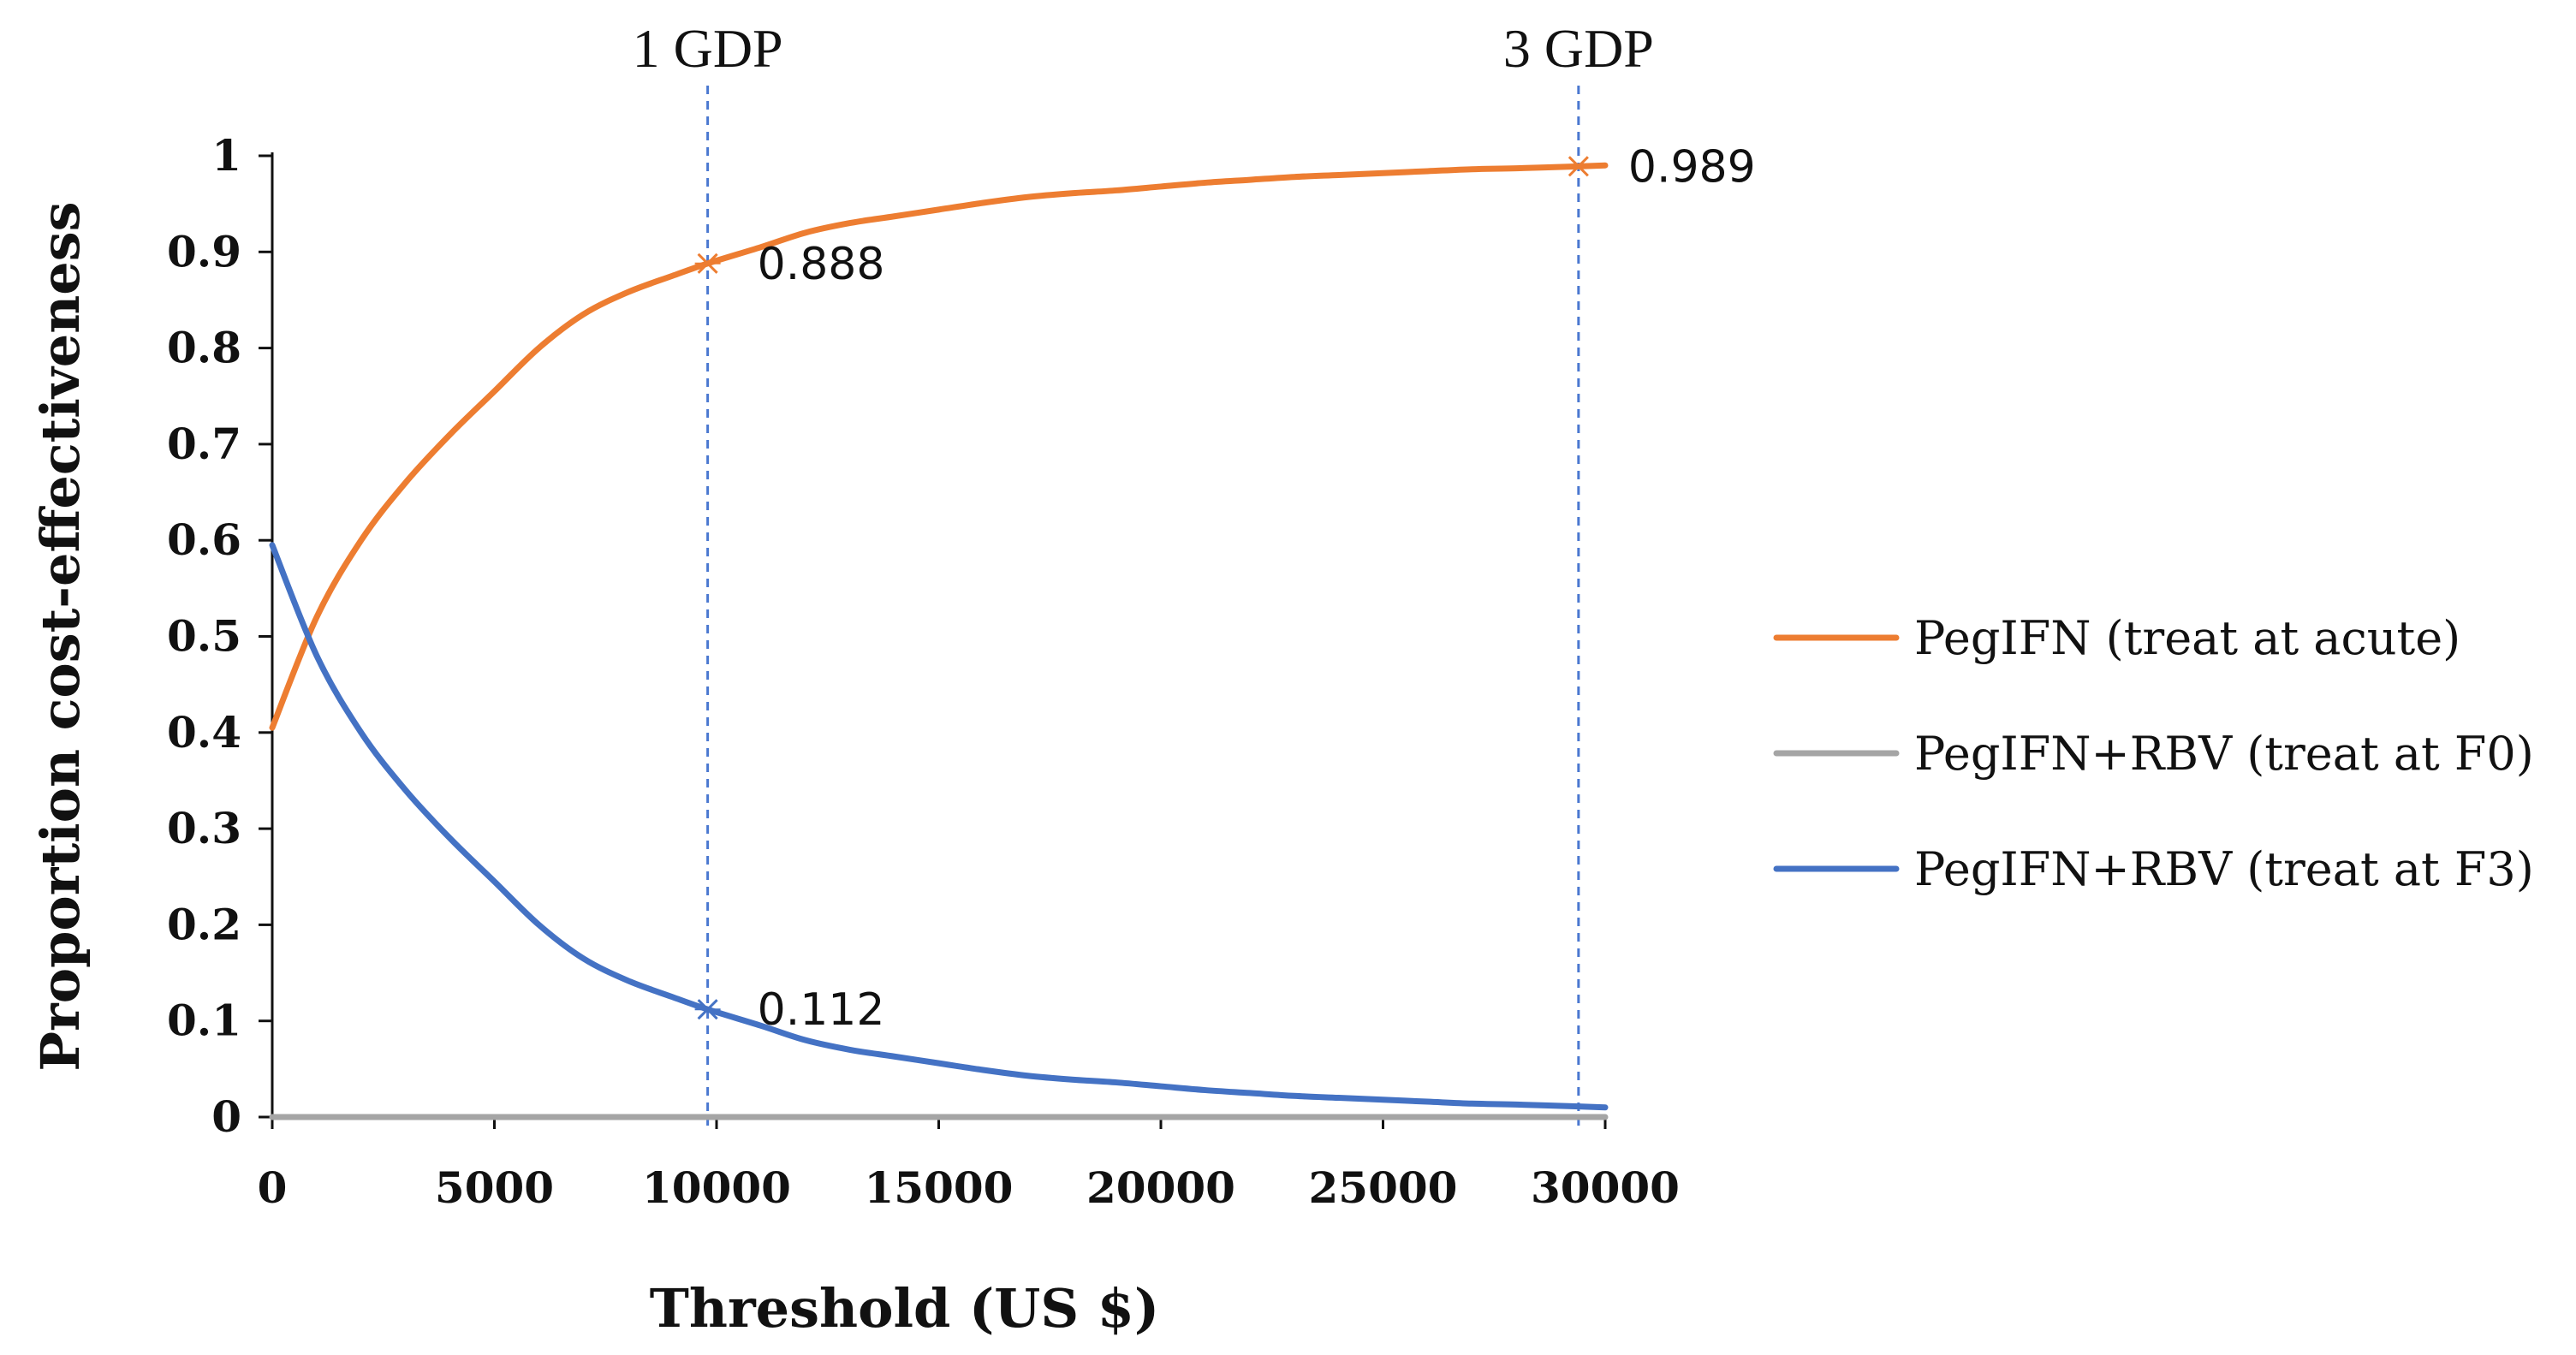 Image resolution: width=2576 pixels, height=1355 pixels. I want to click on y-tick-label: 0.8, so click(204, 348).